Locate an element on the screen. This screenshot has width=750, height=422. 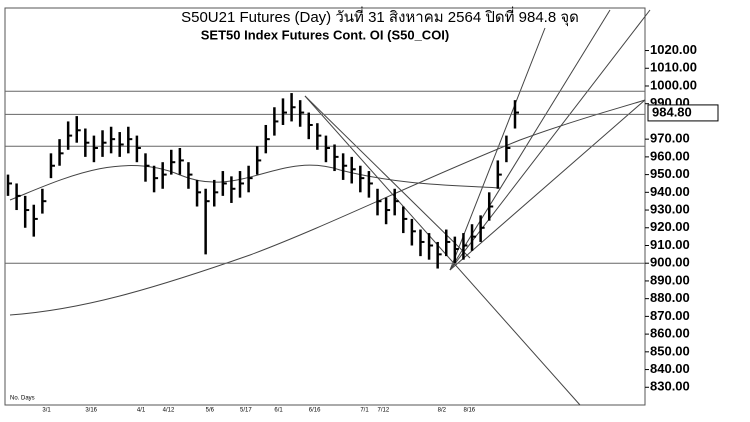
y-tick-label: 840.00 is located at coordinates (670, 368).